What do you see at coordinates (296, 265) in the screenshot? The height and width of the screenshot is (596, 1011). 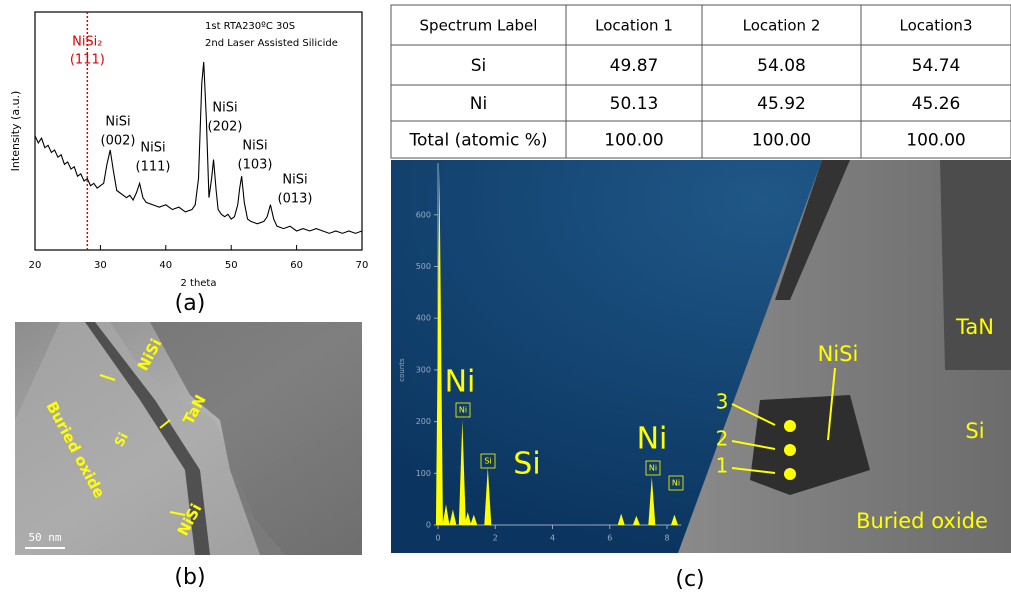 I see `x-tick-label: 60` at bounding box center [296, 265].